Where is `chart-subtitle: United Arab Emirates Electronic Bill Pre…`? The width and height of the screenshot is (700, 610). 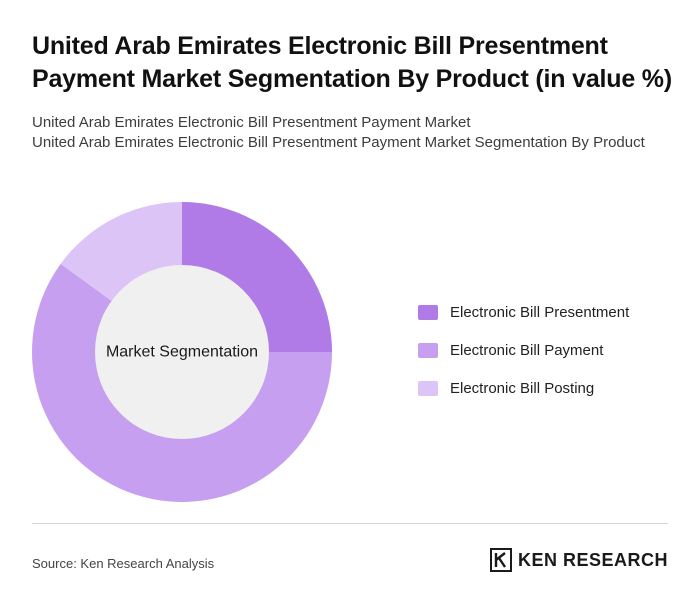
chart-subtitle: United Arab Emirates Electronic Bill Pre… is located at coordinates (342, 133).